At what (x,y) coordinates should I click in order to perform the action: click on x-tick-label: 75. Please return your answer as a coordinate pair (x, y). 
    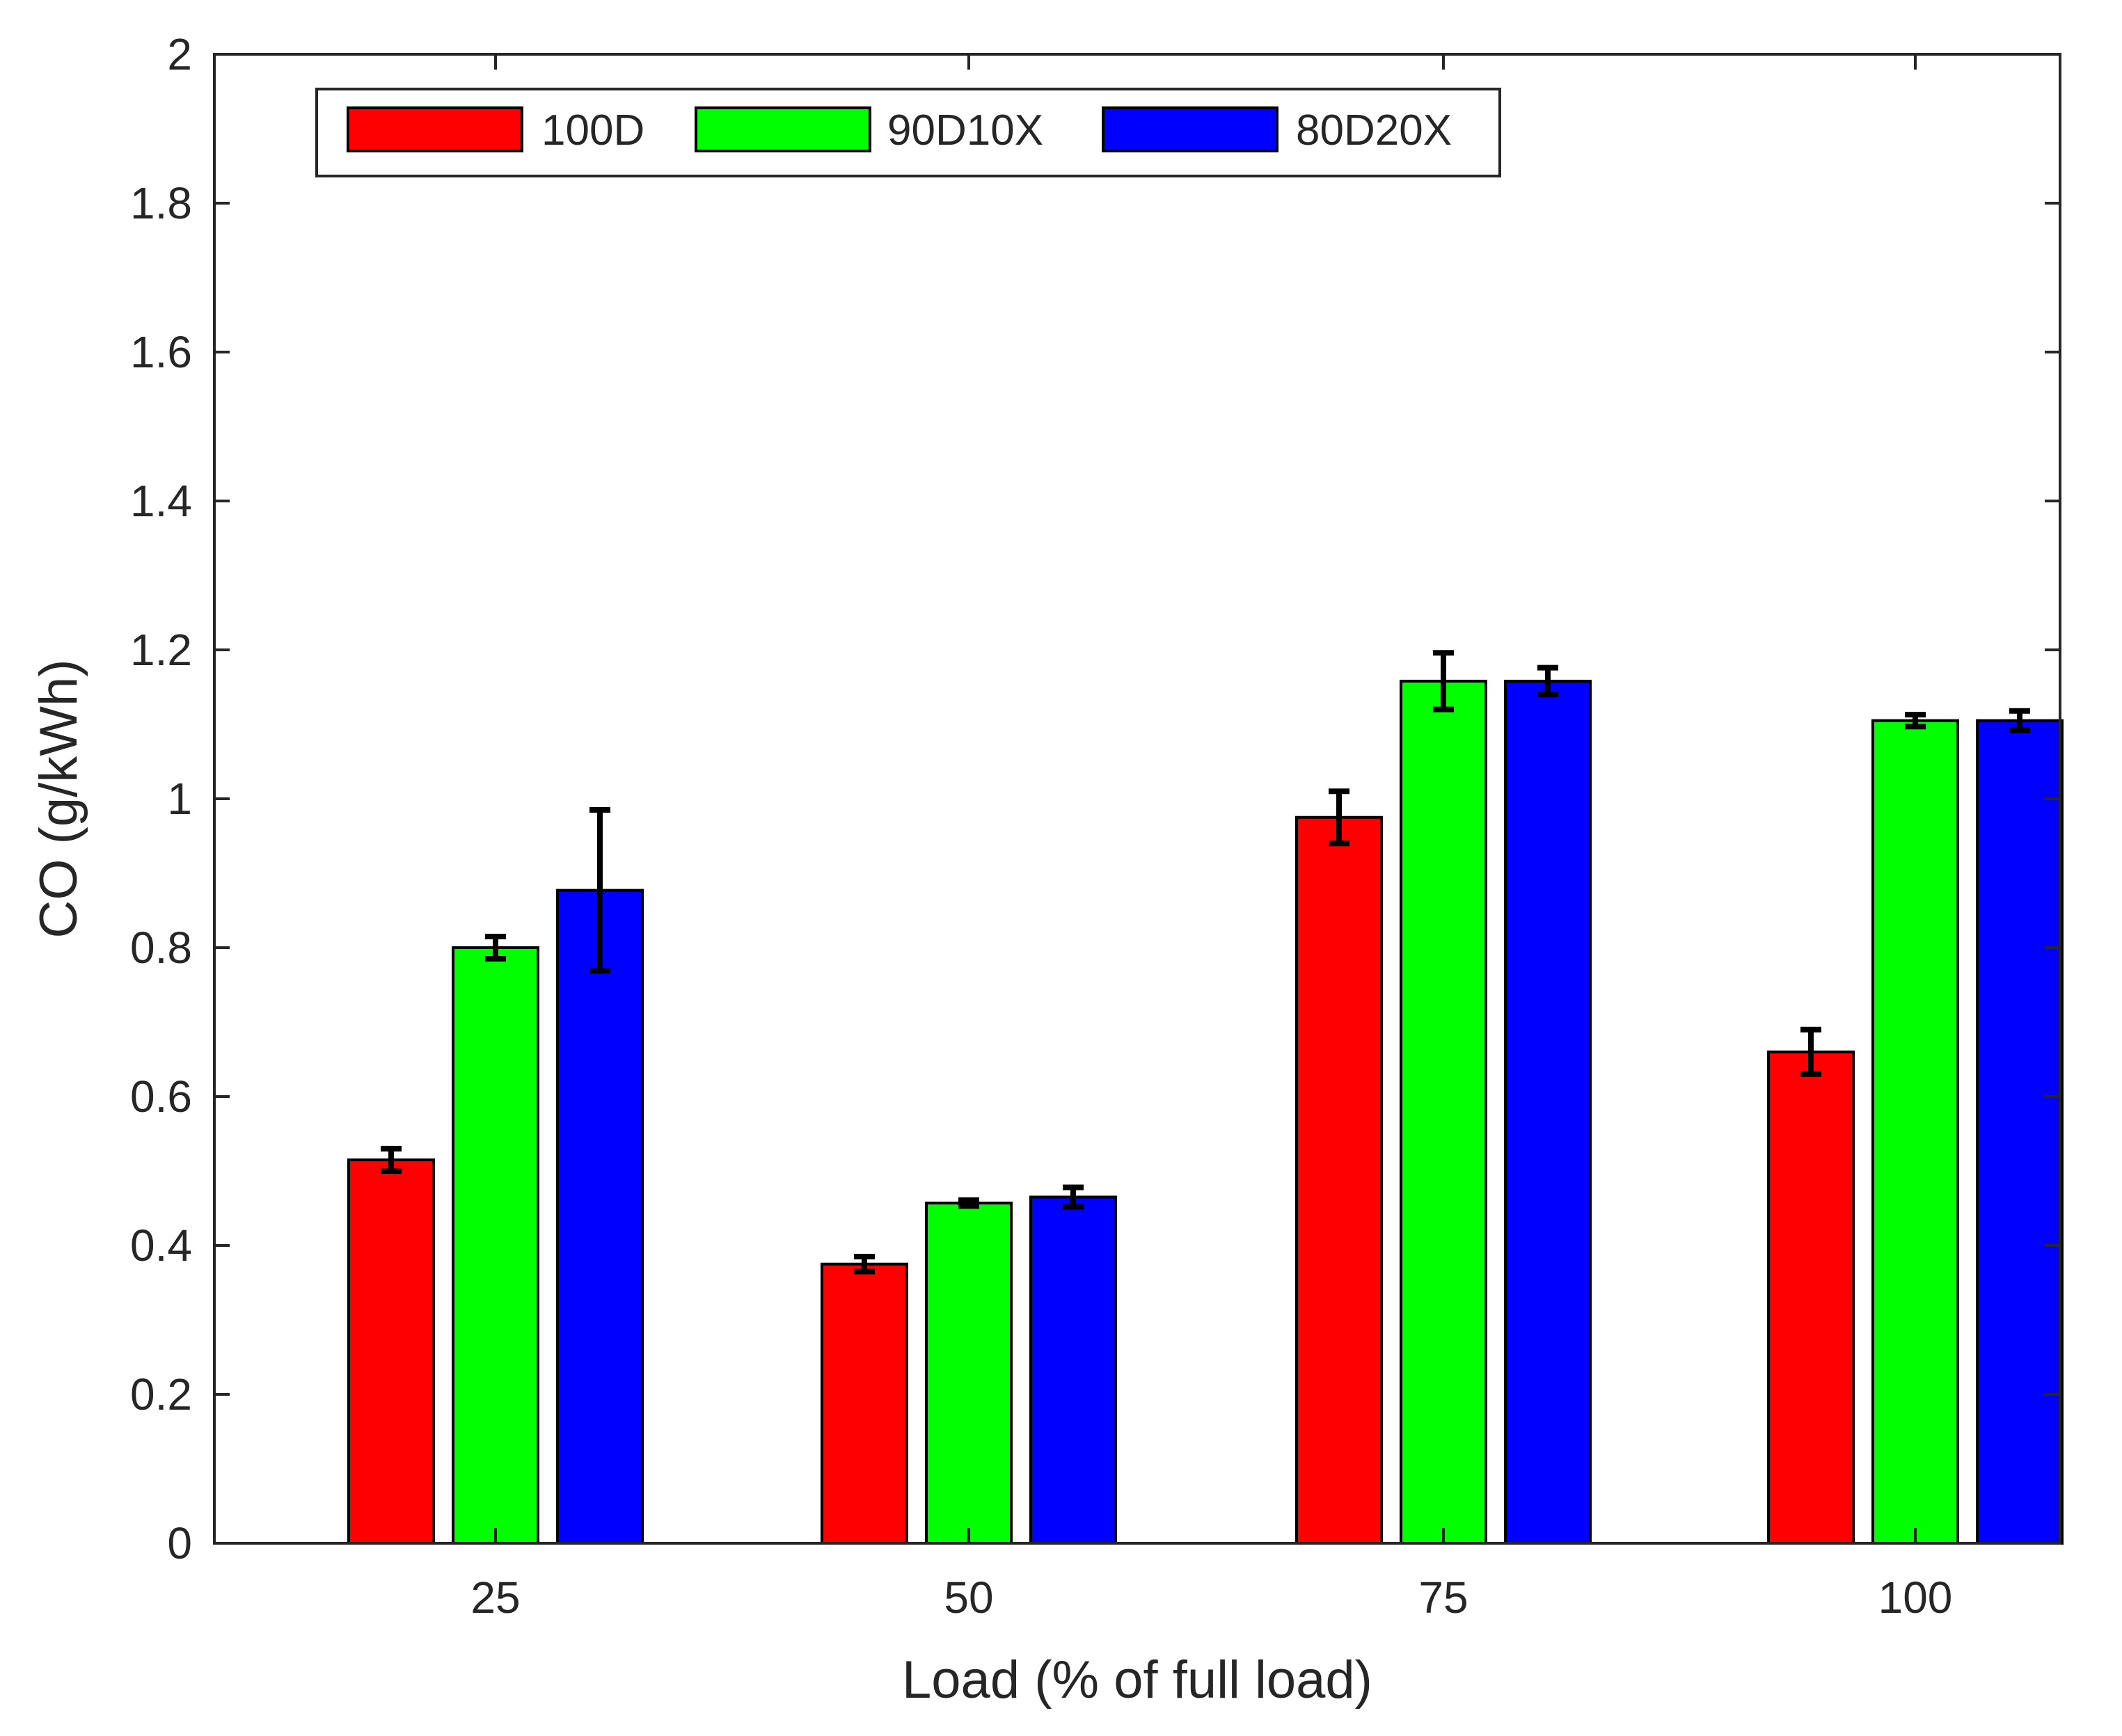
    Looking at the image, I should click on (1443, 1598).